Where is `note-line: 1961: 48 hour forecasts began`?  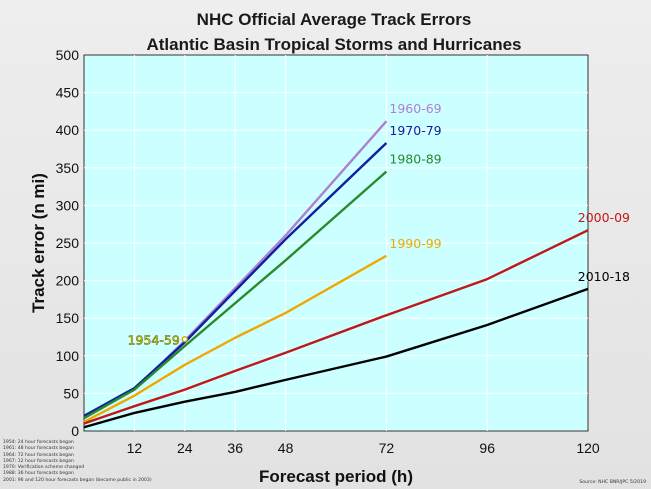 note-line: 1961: 48 hour forecasts began is located at coordinates (38, 449).